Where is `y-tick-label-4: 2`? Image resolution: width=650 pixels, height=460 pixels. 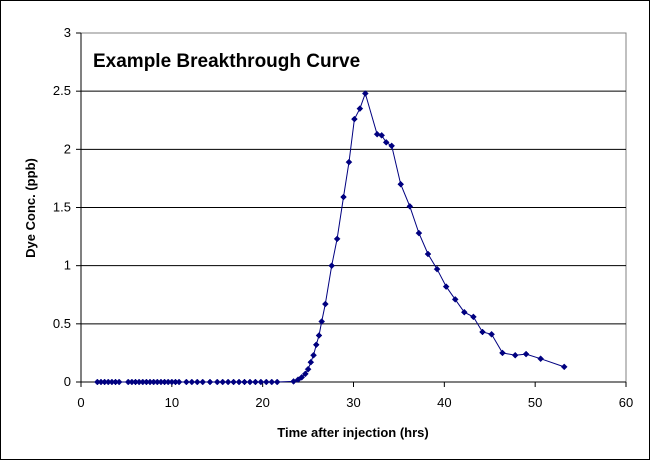 y-tick-label-4: 2 is located at coordinates (67, 148).